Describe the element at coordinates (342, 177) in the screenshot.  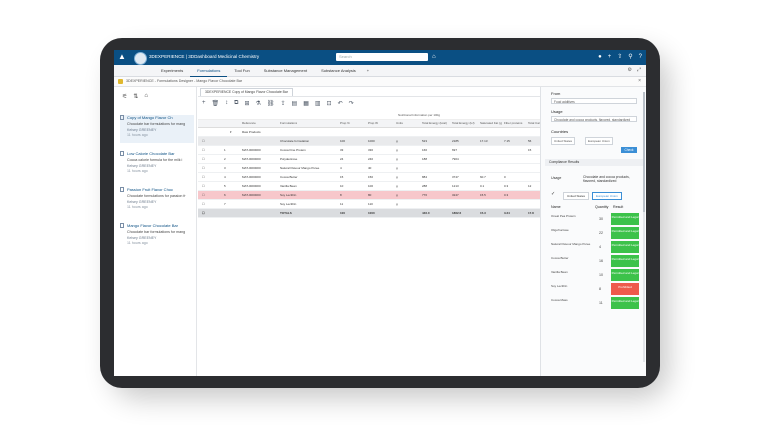
I see `cell-p: 15` at that location.